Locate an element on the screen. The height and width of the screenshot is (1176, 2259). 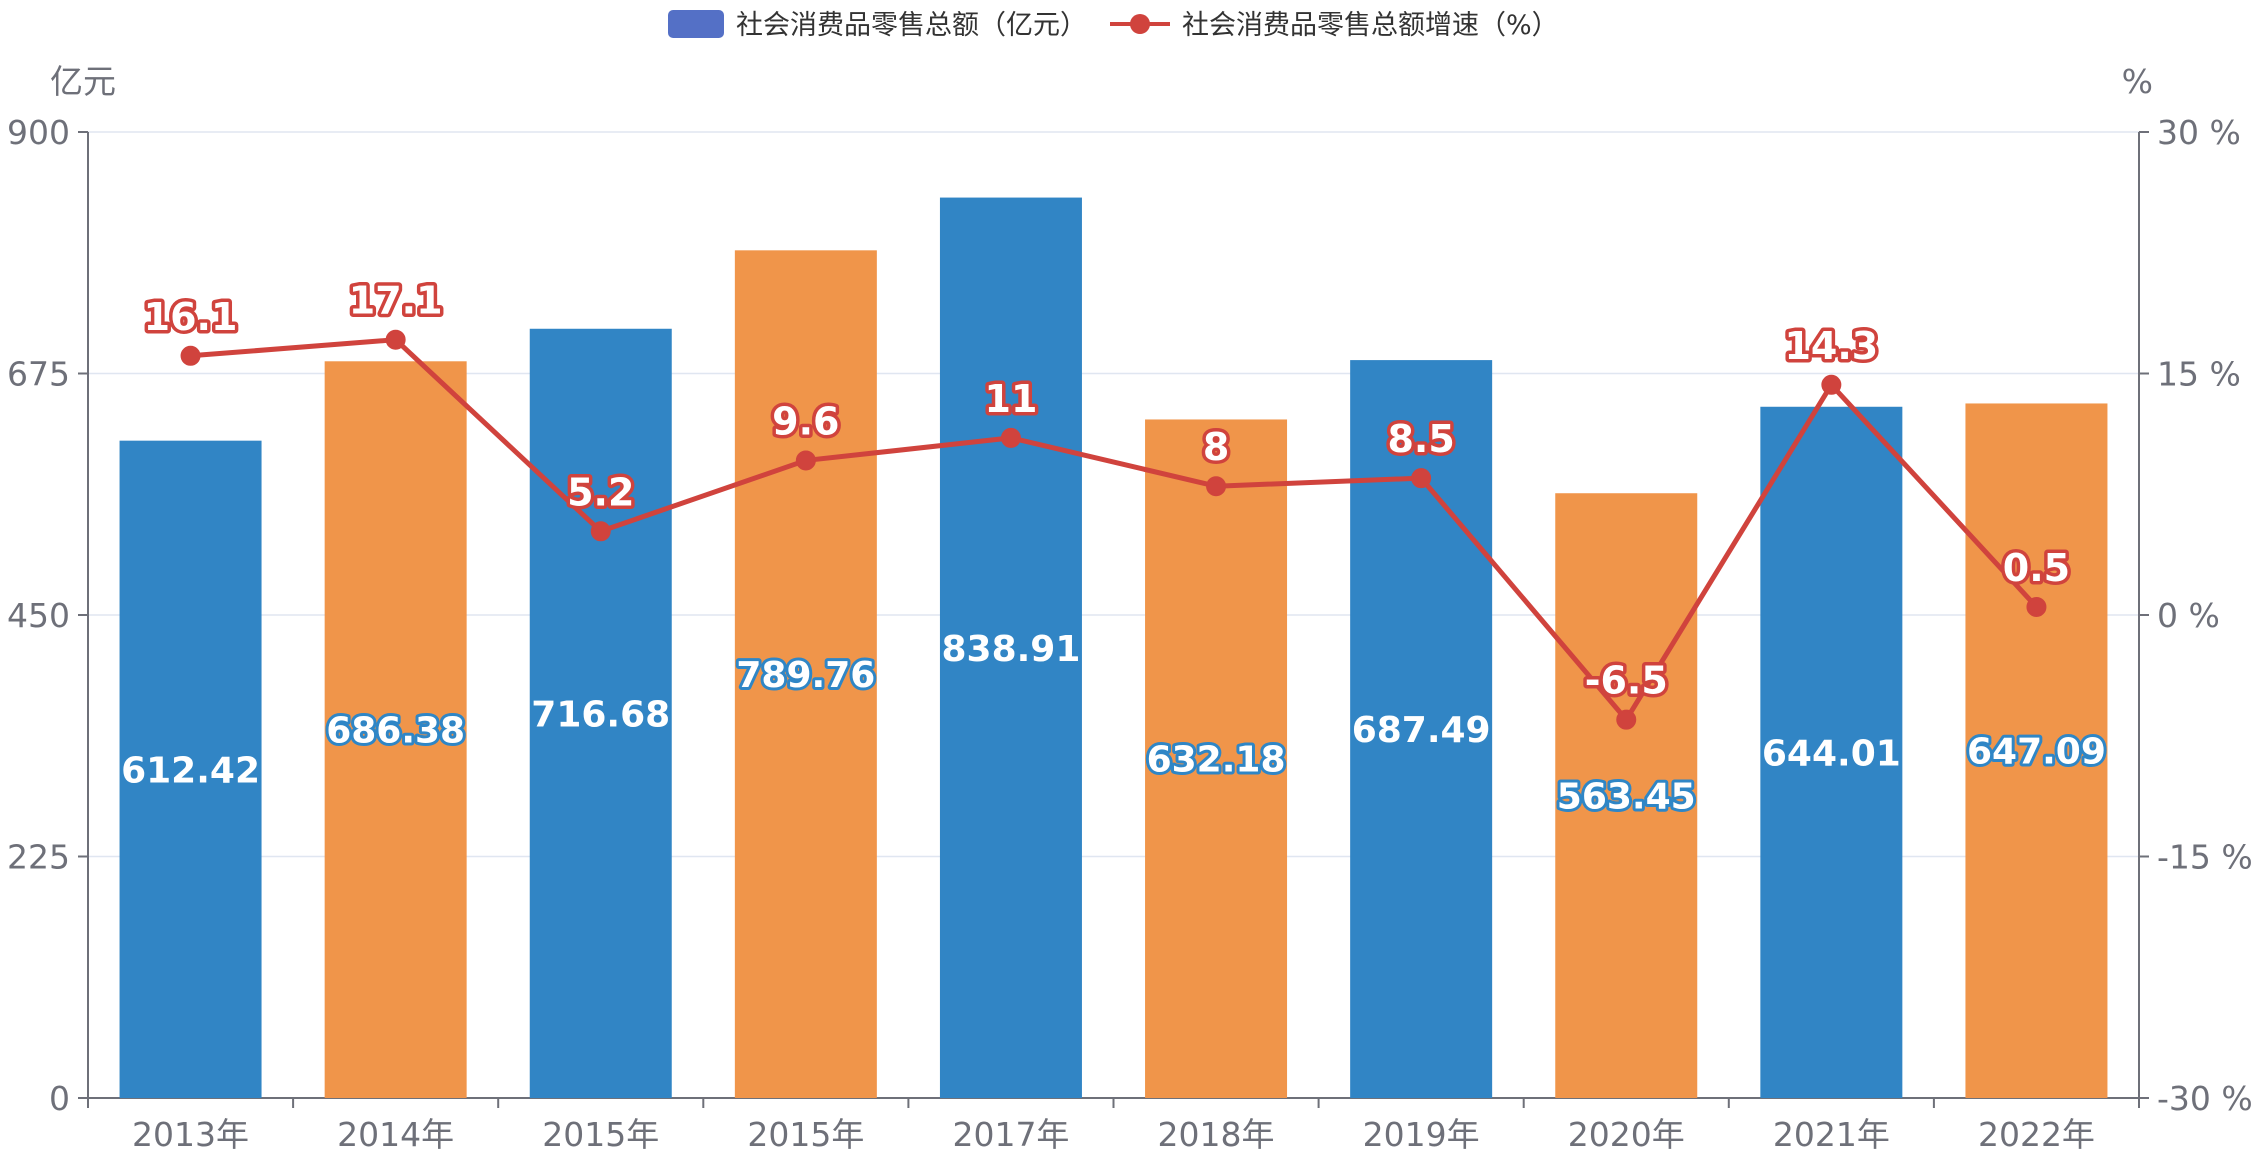
y-right-axis-title: % is located at coordinates (2137, 81).